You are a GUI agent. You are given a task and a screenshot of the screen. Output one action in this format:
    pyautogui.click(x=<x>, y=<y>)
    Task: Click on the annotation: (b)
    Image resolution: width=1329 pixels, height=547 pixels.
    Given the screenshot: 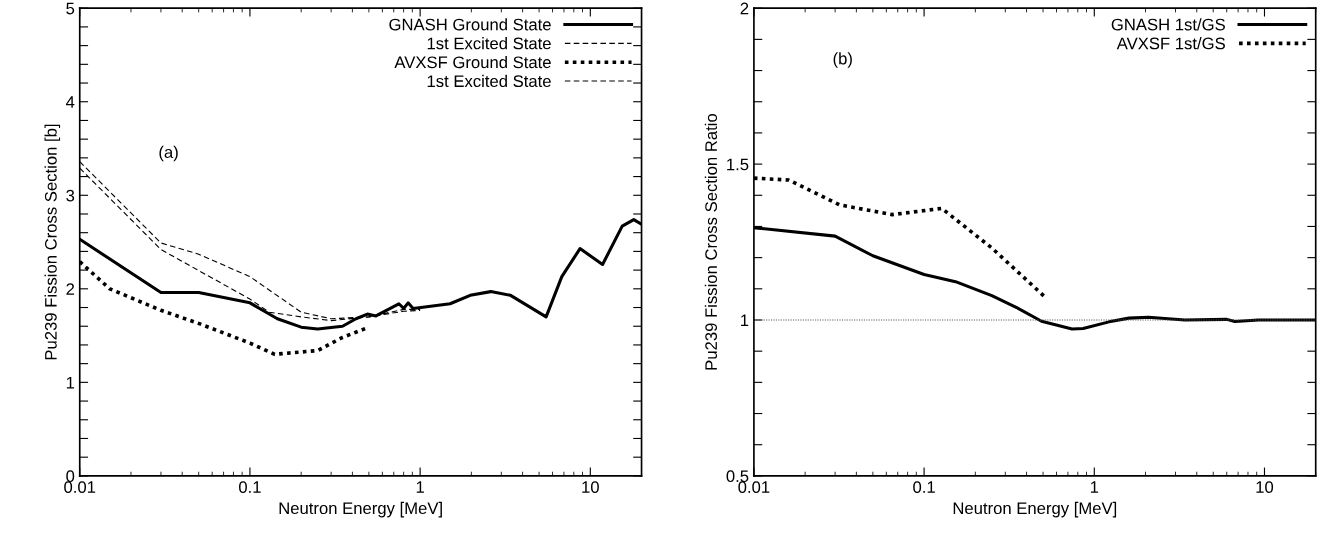 What is the action you would take?
    pyautogui.click(x=842, y=60)
    